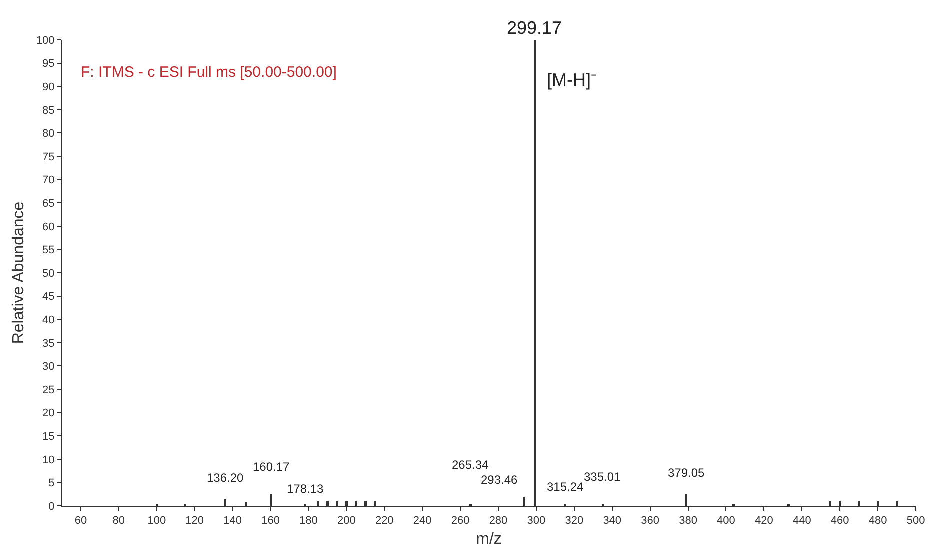 The height and width of the screenshot is (556, 930). I want to click on y-tick-label: 5, so click(51, 484).